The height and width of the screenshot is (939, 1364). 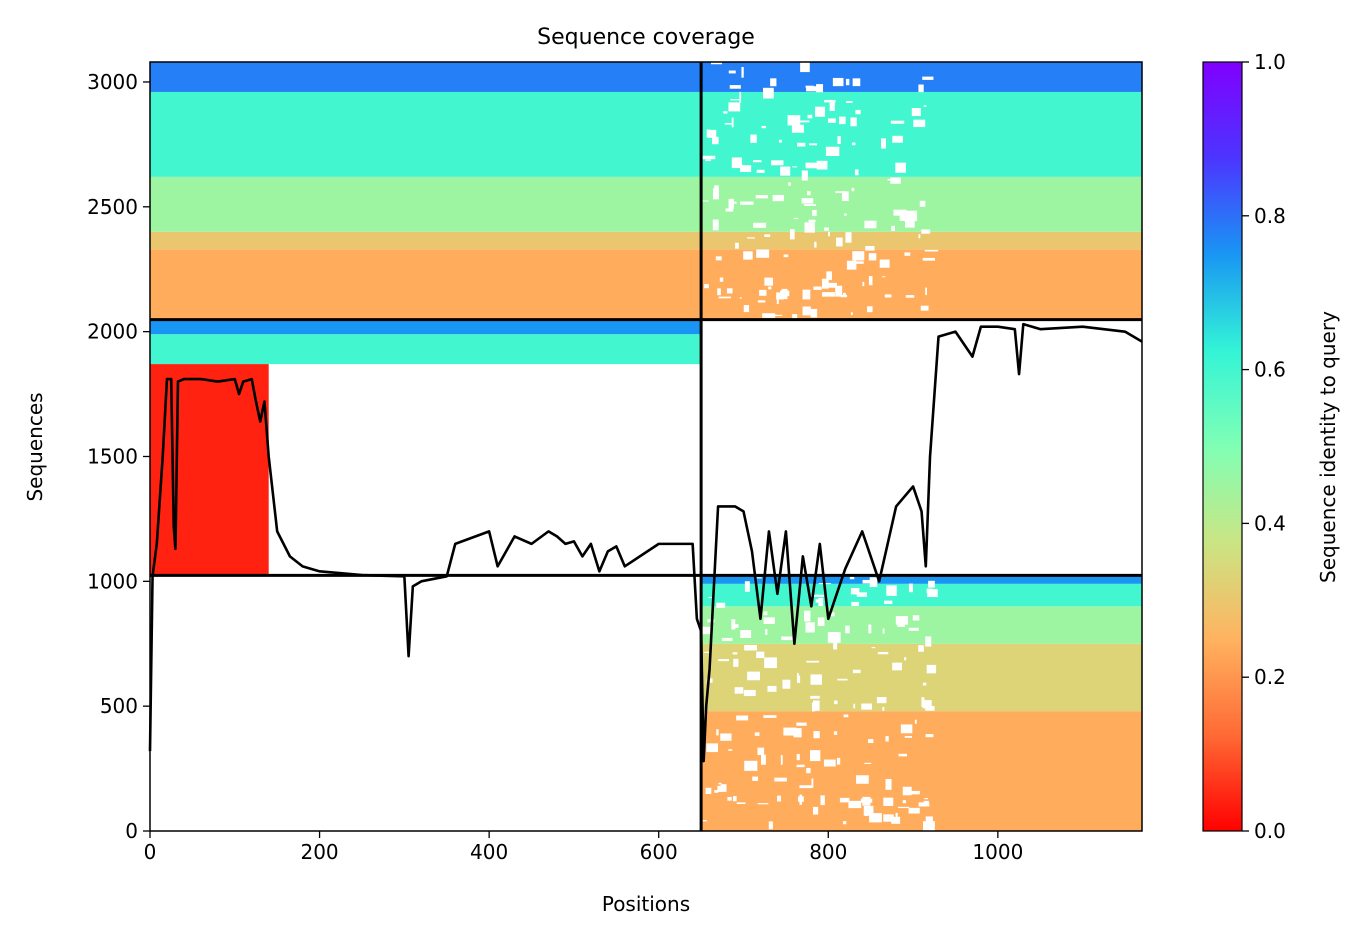 I want to click on y-axis-label: Sequences, so click(x=35, y=446).